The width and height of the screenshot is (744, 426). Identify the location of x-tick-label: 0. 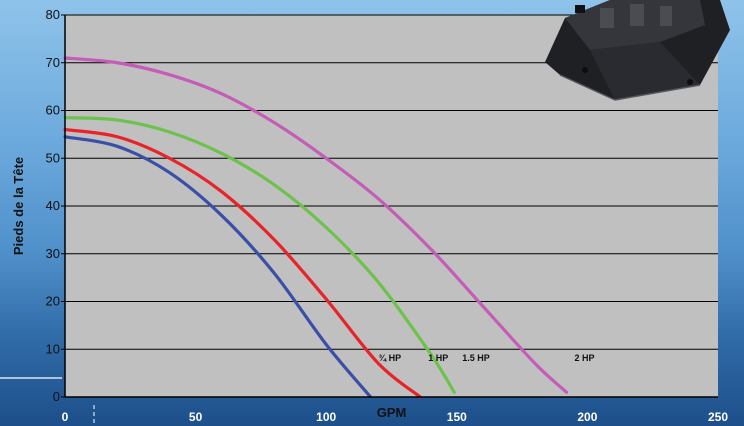
(65, 417).